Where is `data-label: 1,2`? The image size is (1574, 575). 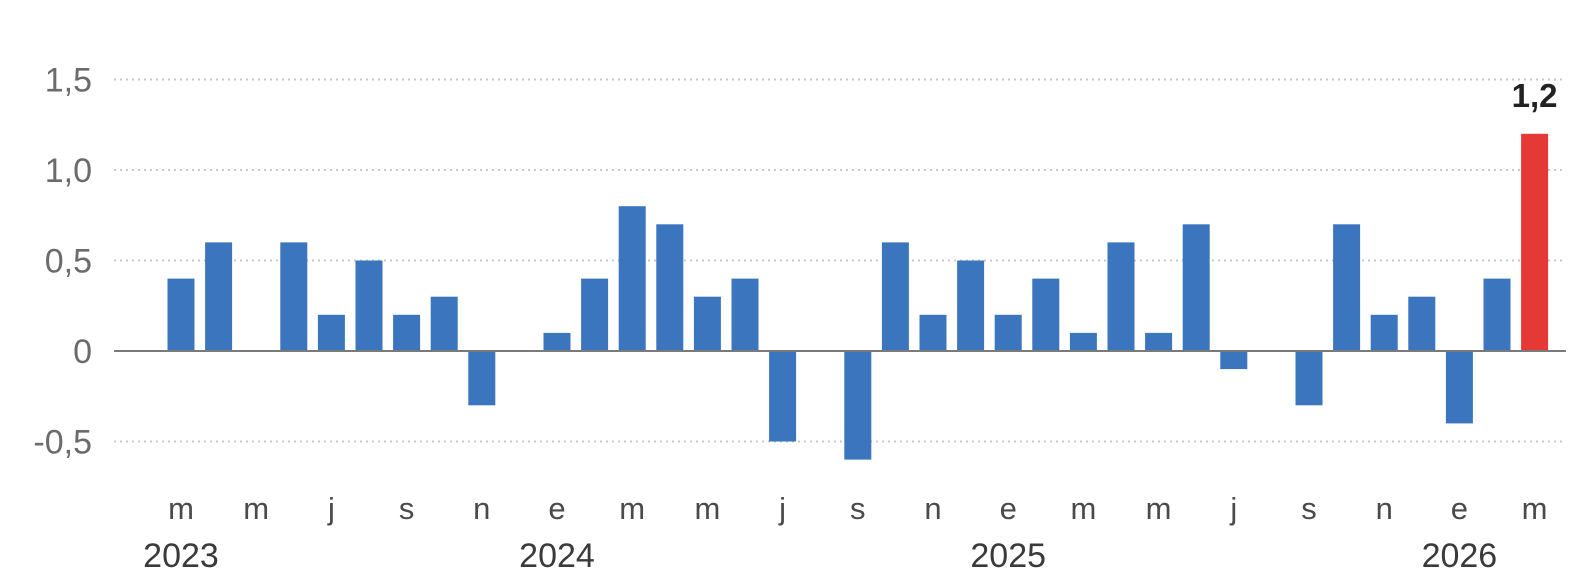
data-label: 1,2 is located at coordinates (1535, 95).